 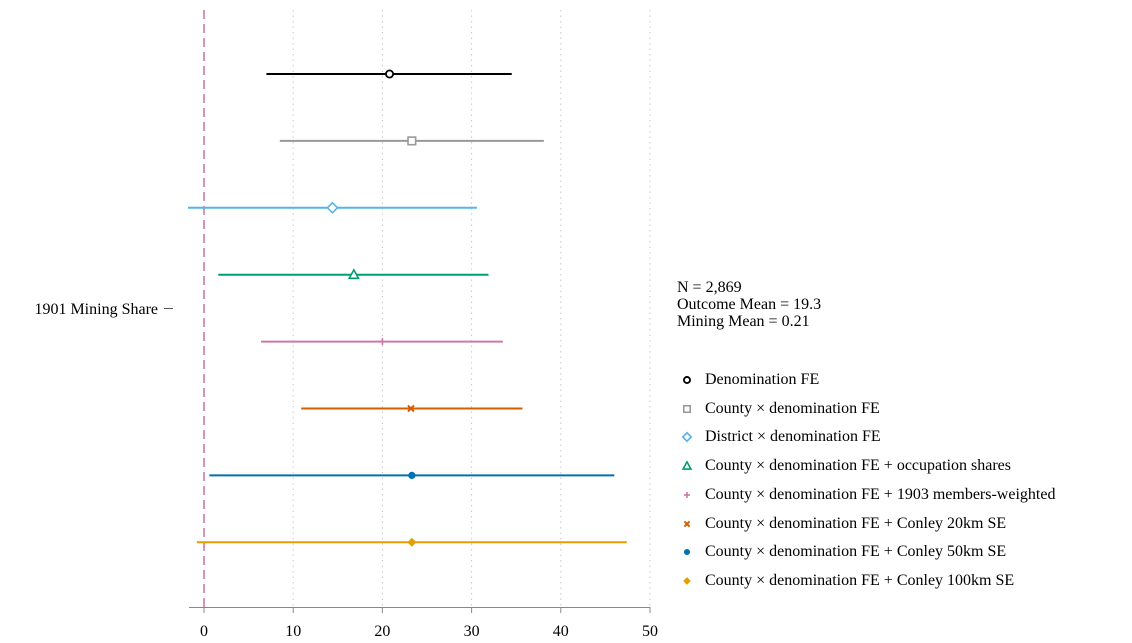 What do you see at coordinates (96, 309) in the screenshot?
I see `y-category-label: 1901 Mining Share` at bounding box center [96, 309].